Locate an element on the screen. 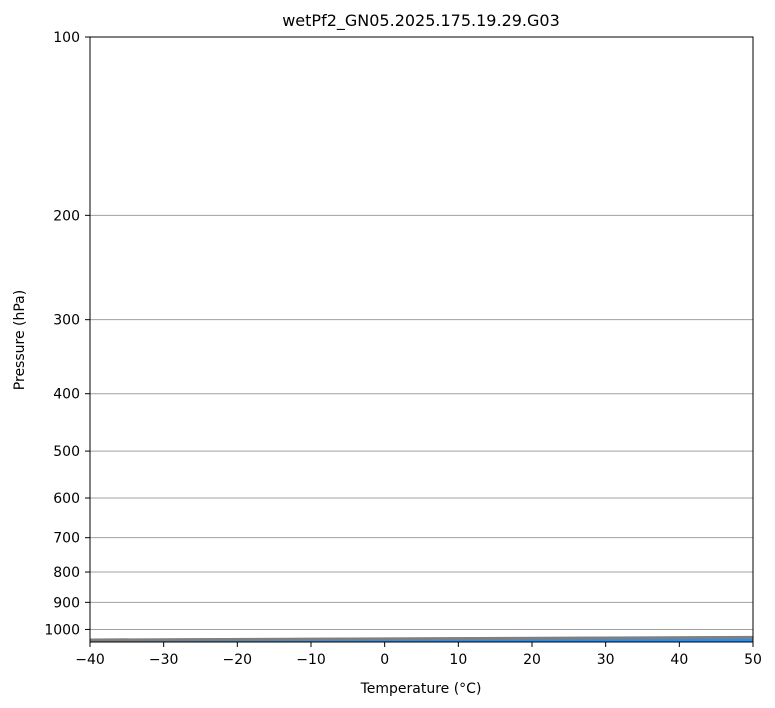 The image size is (775, 708). x-axis: −40 −30 −20 −10 0 10 20 30 40 50 is located at coordinates (418, 655).